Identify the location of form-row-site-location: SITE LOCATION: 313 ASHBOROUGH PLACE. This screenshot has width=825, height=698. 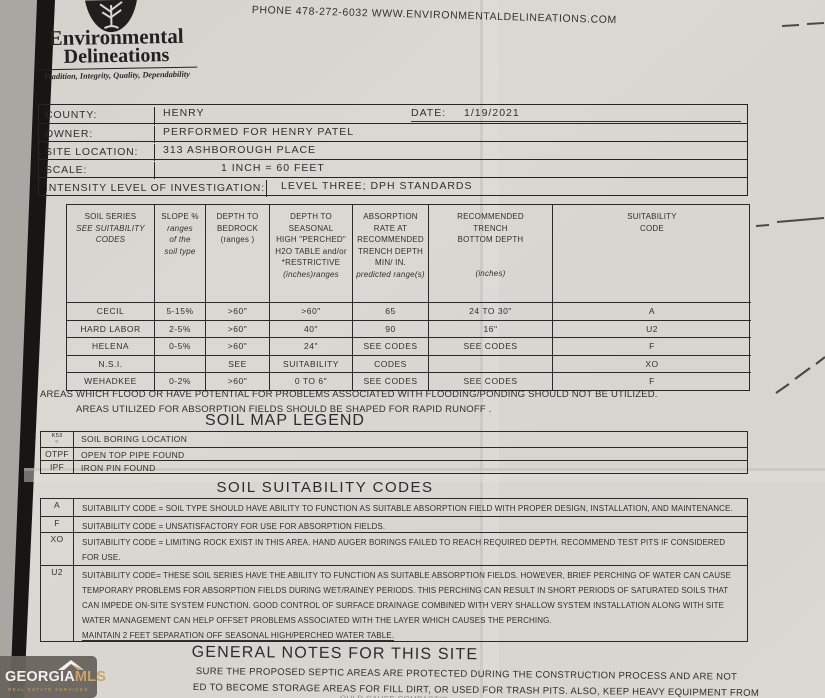
(393, 151).